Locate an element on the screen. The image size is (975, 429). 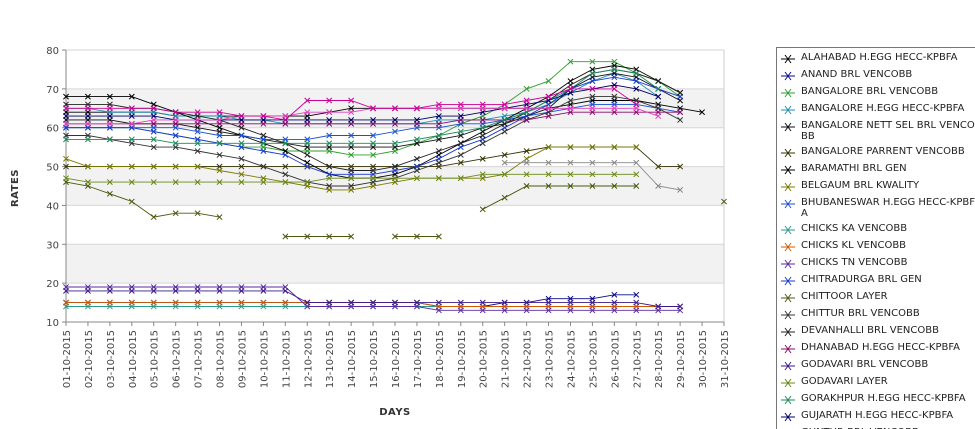
legend-label: BHUBANESWAR H.EGG HECC-KPBFA is located at coordinates (888, 208).